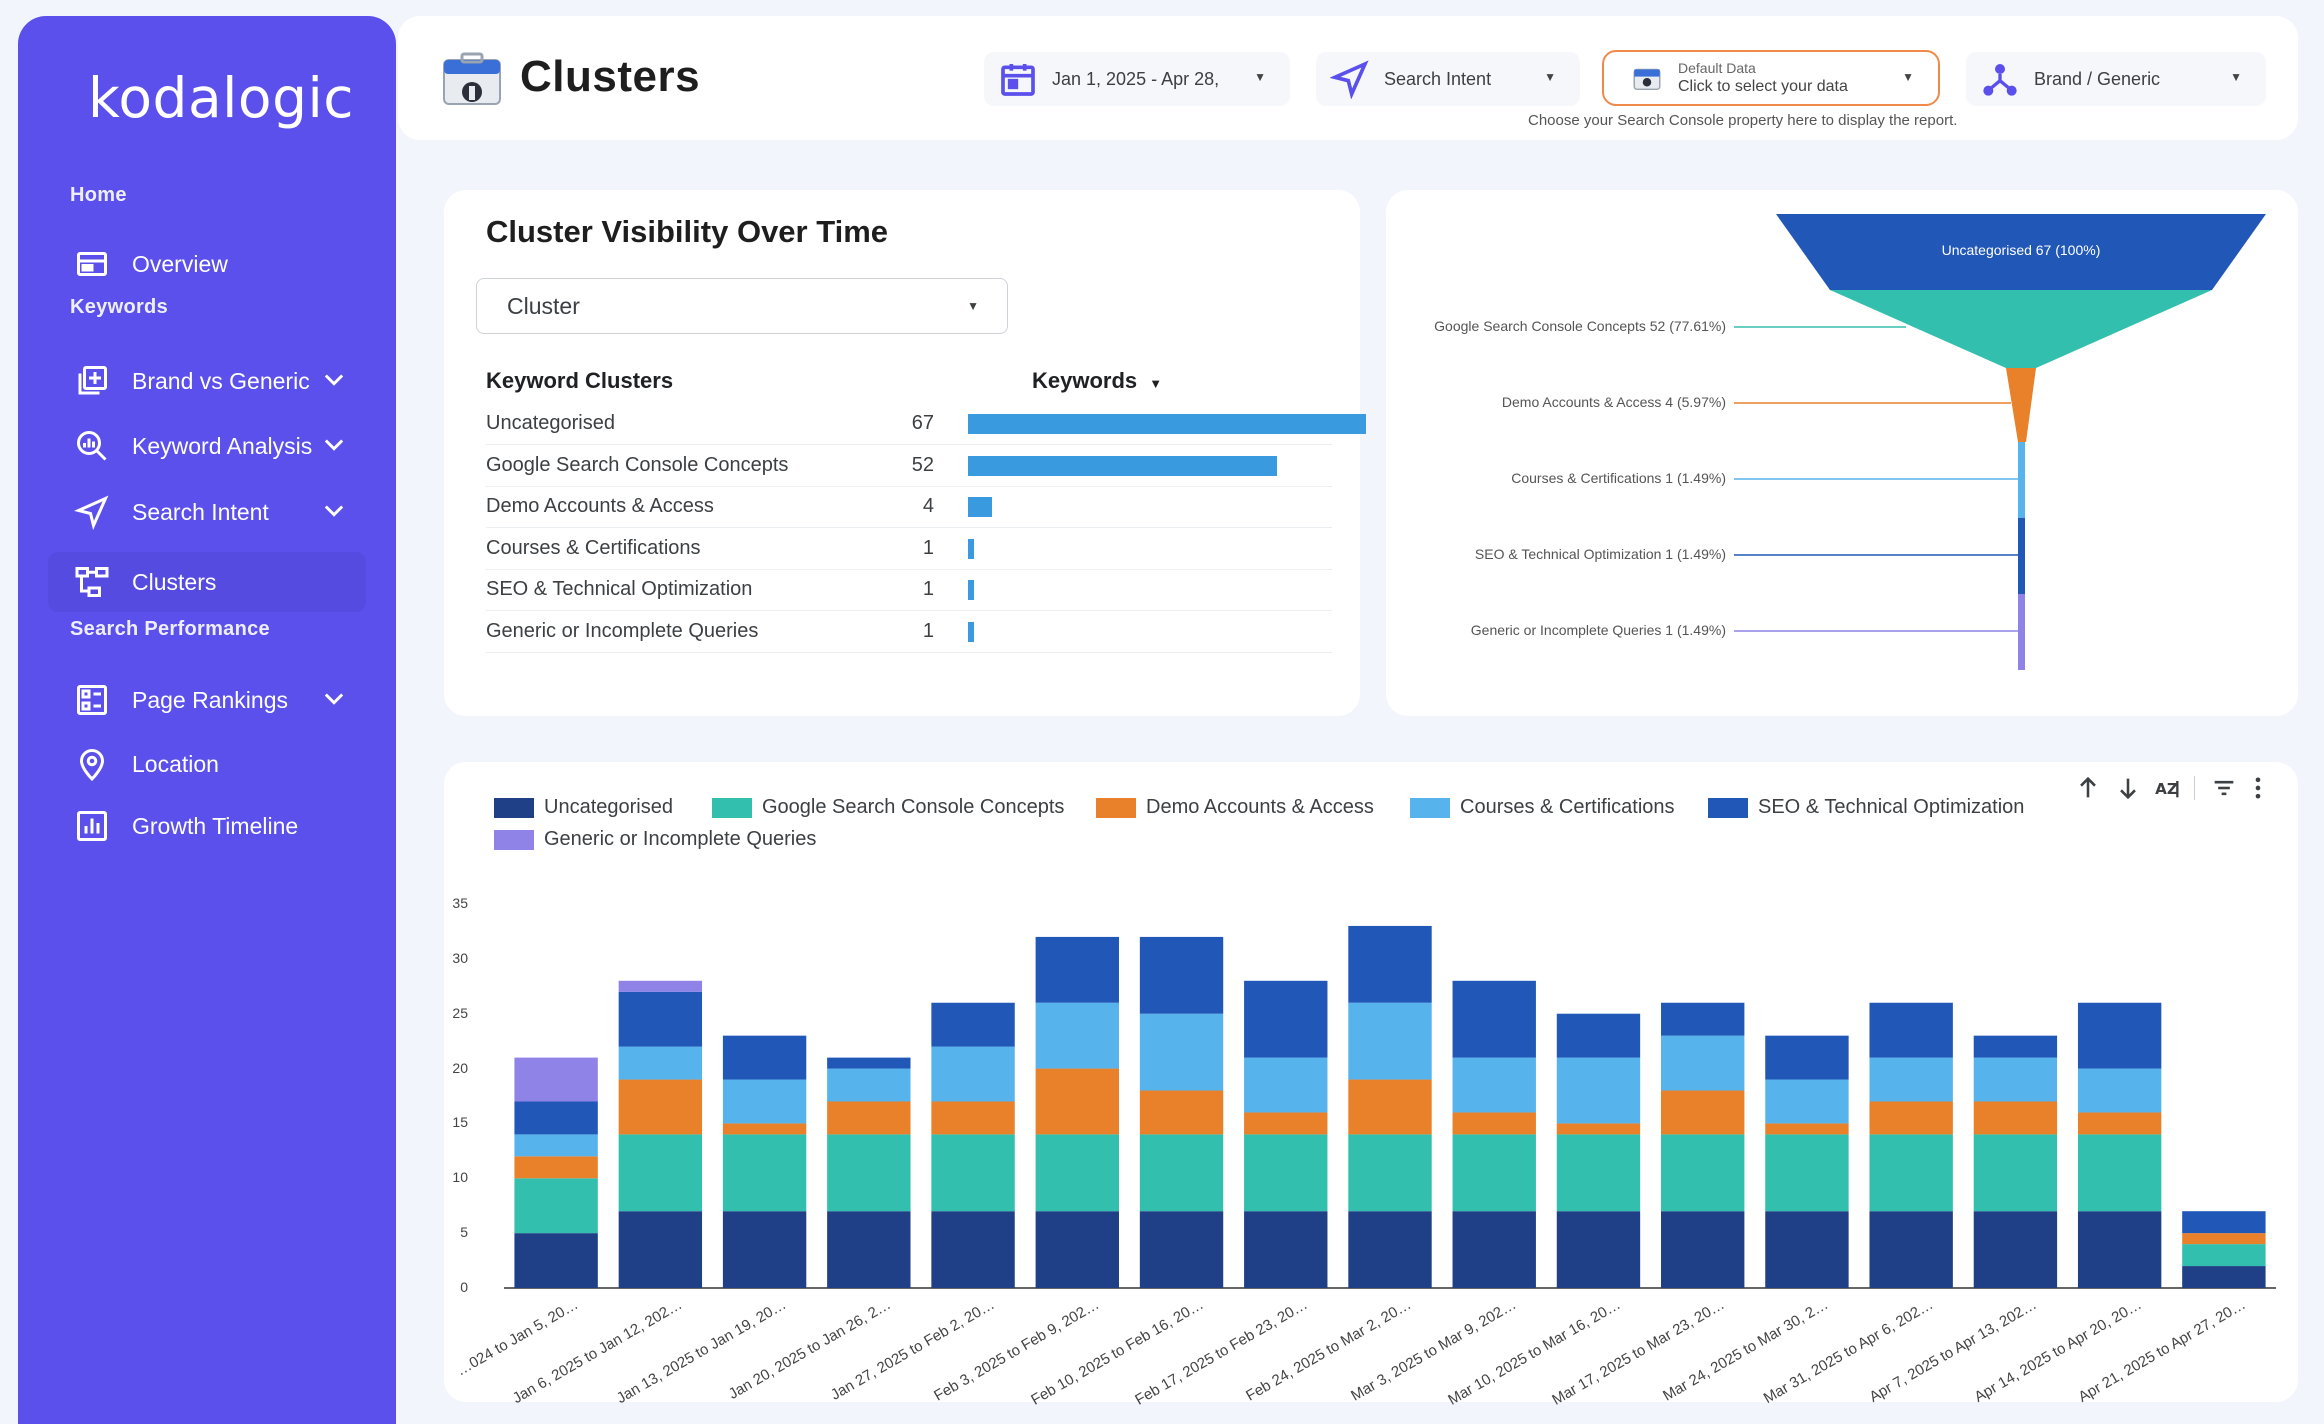  What do you see at coordinates (1235, 807) in the screenshot?
I see `legend-item: Demo Accounts & Access` at bounding box center [1235, 807].